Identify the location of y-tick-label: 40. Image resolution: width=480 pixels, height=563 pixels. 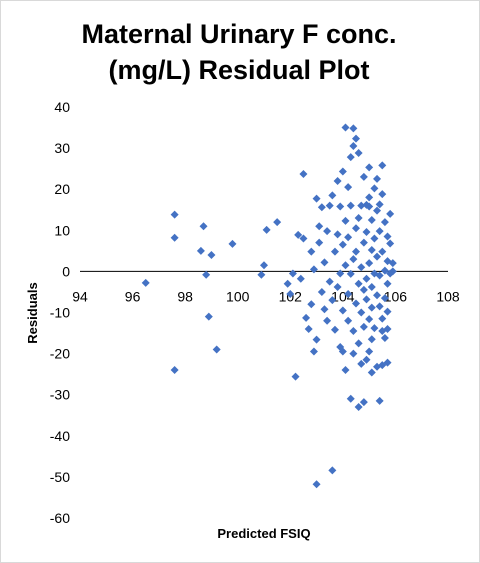
(62, 107).